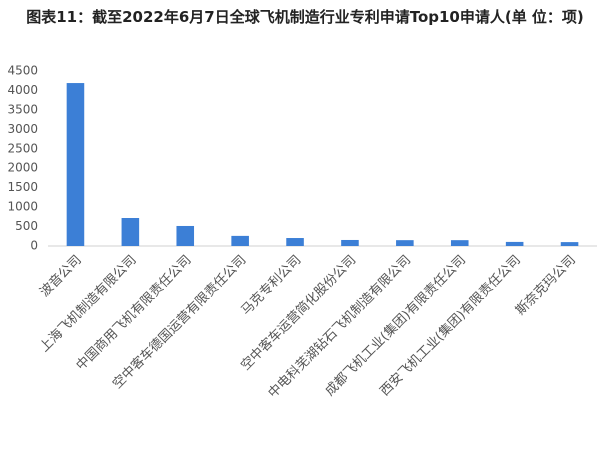 This screenshot has width=601, height=454. I want to click on y-tick-label: 2500, so click(22, 148).